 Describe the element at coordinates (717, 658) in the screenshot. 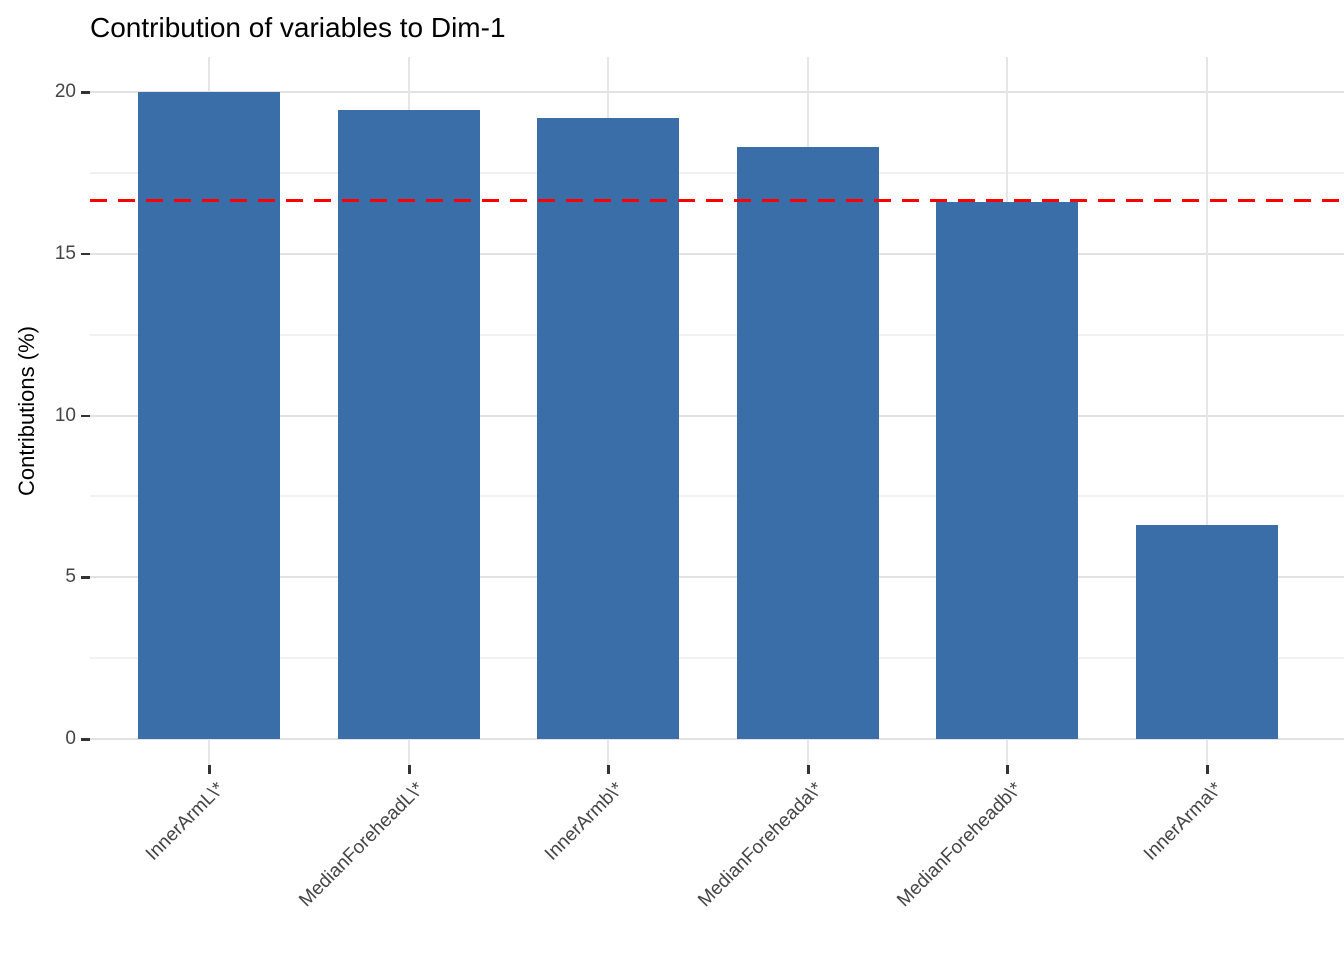

I see `gridline-minor-y-2.5` at that location.